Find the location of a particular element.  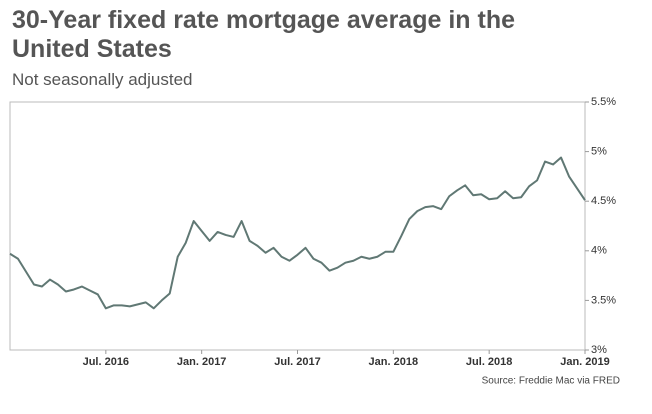

x-tick-label: Jan. 2017 is located at coordinates (202, 362).